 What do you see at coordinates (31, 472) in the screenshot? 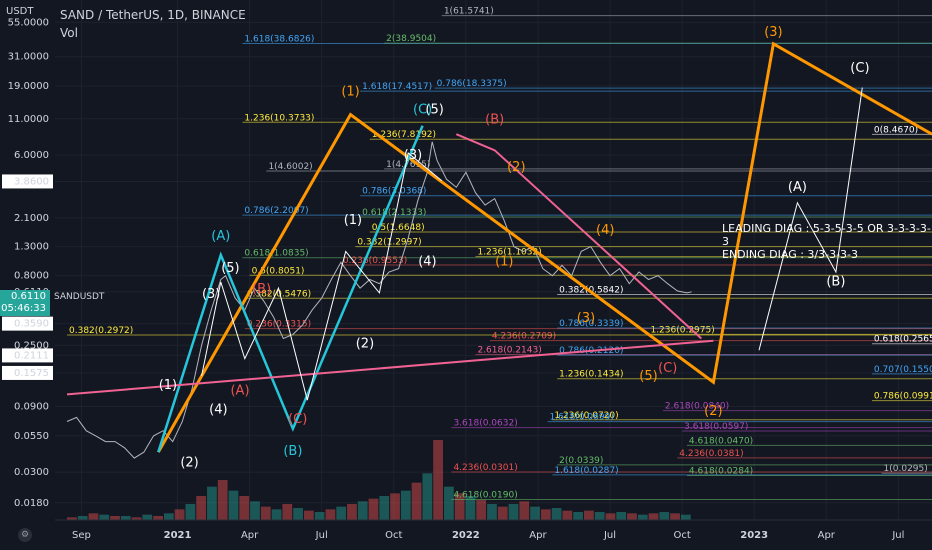
I see `y-tick-label: 0.0300` at bounding box center [31, 472].